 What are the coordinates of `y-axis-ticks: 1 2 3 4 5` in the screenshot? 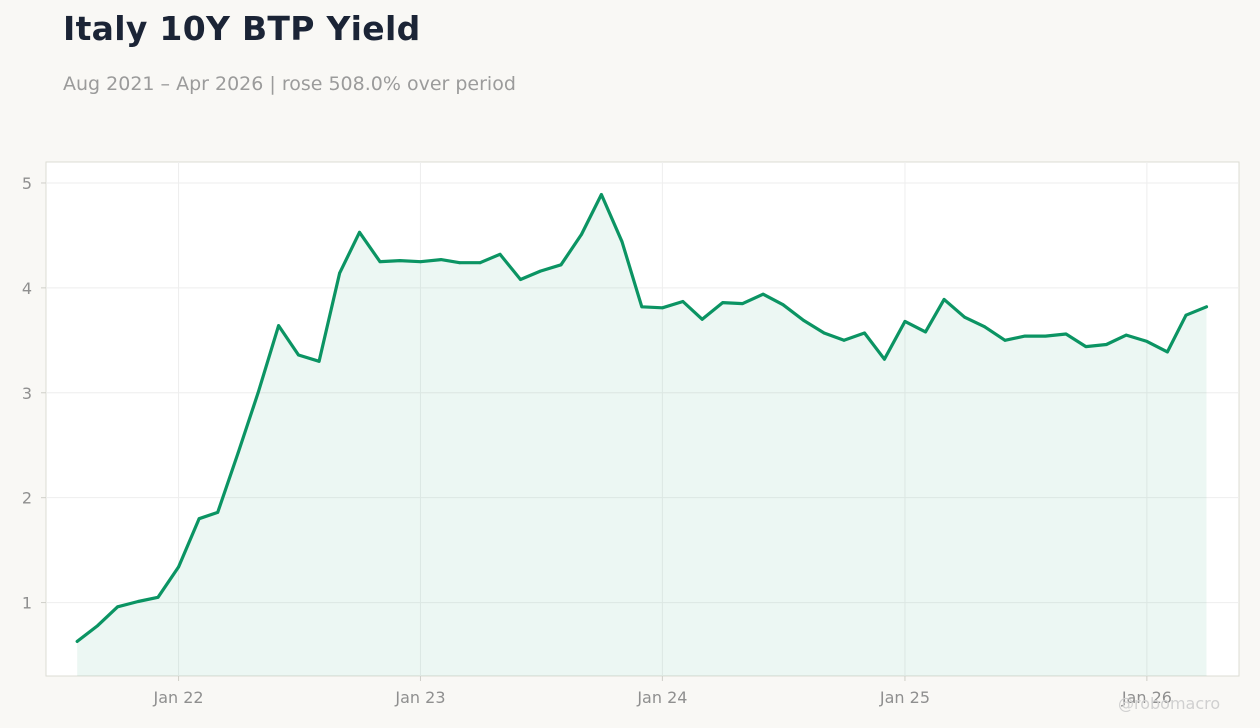 It's located at (34, 393).